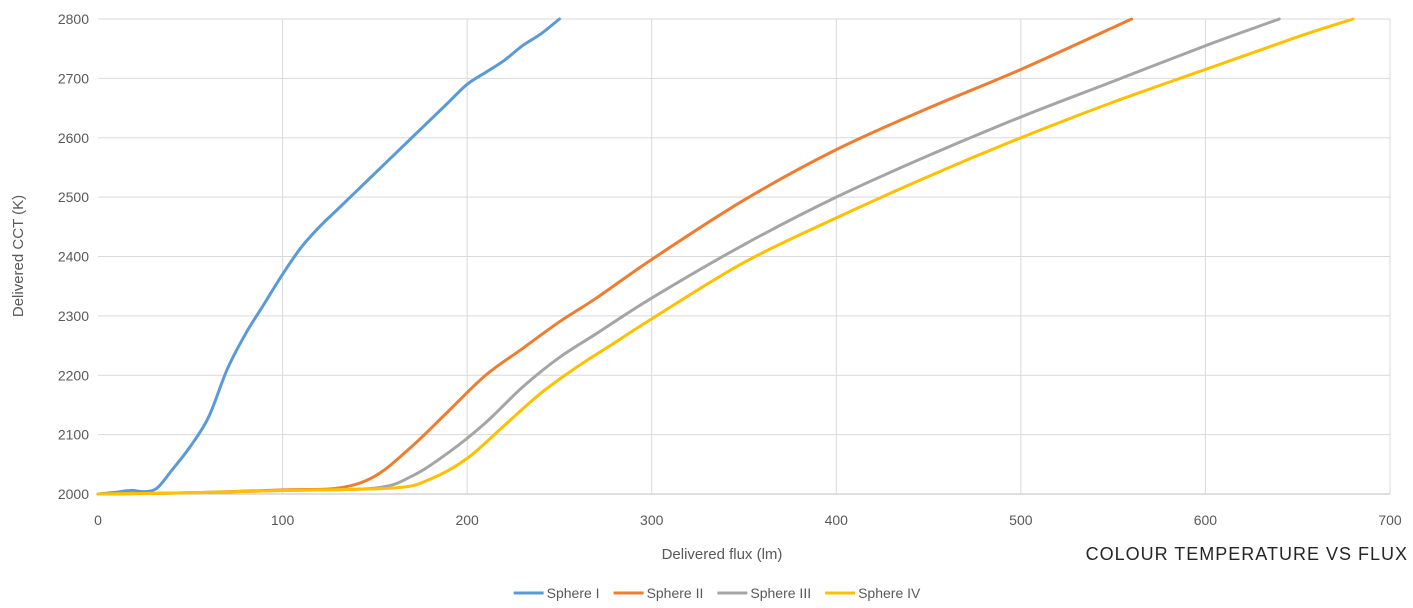  I want to click on legend-label-4: Sphere IV, so click(889, 593).